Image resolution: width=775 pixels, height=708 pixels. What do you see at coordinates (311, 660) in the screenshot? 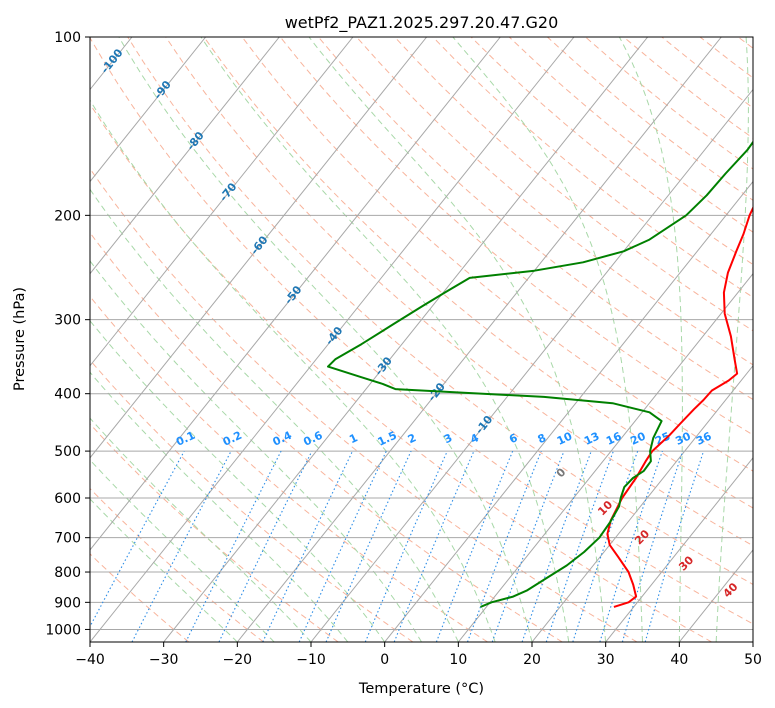
I see `x-tick-label: −10` at bounding box center [311, 660].